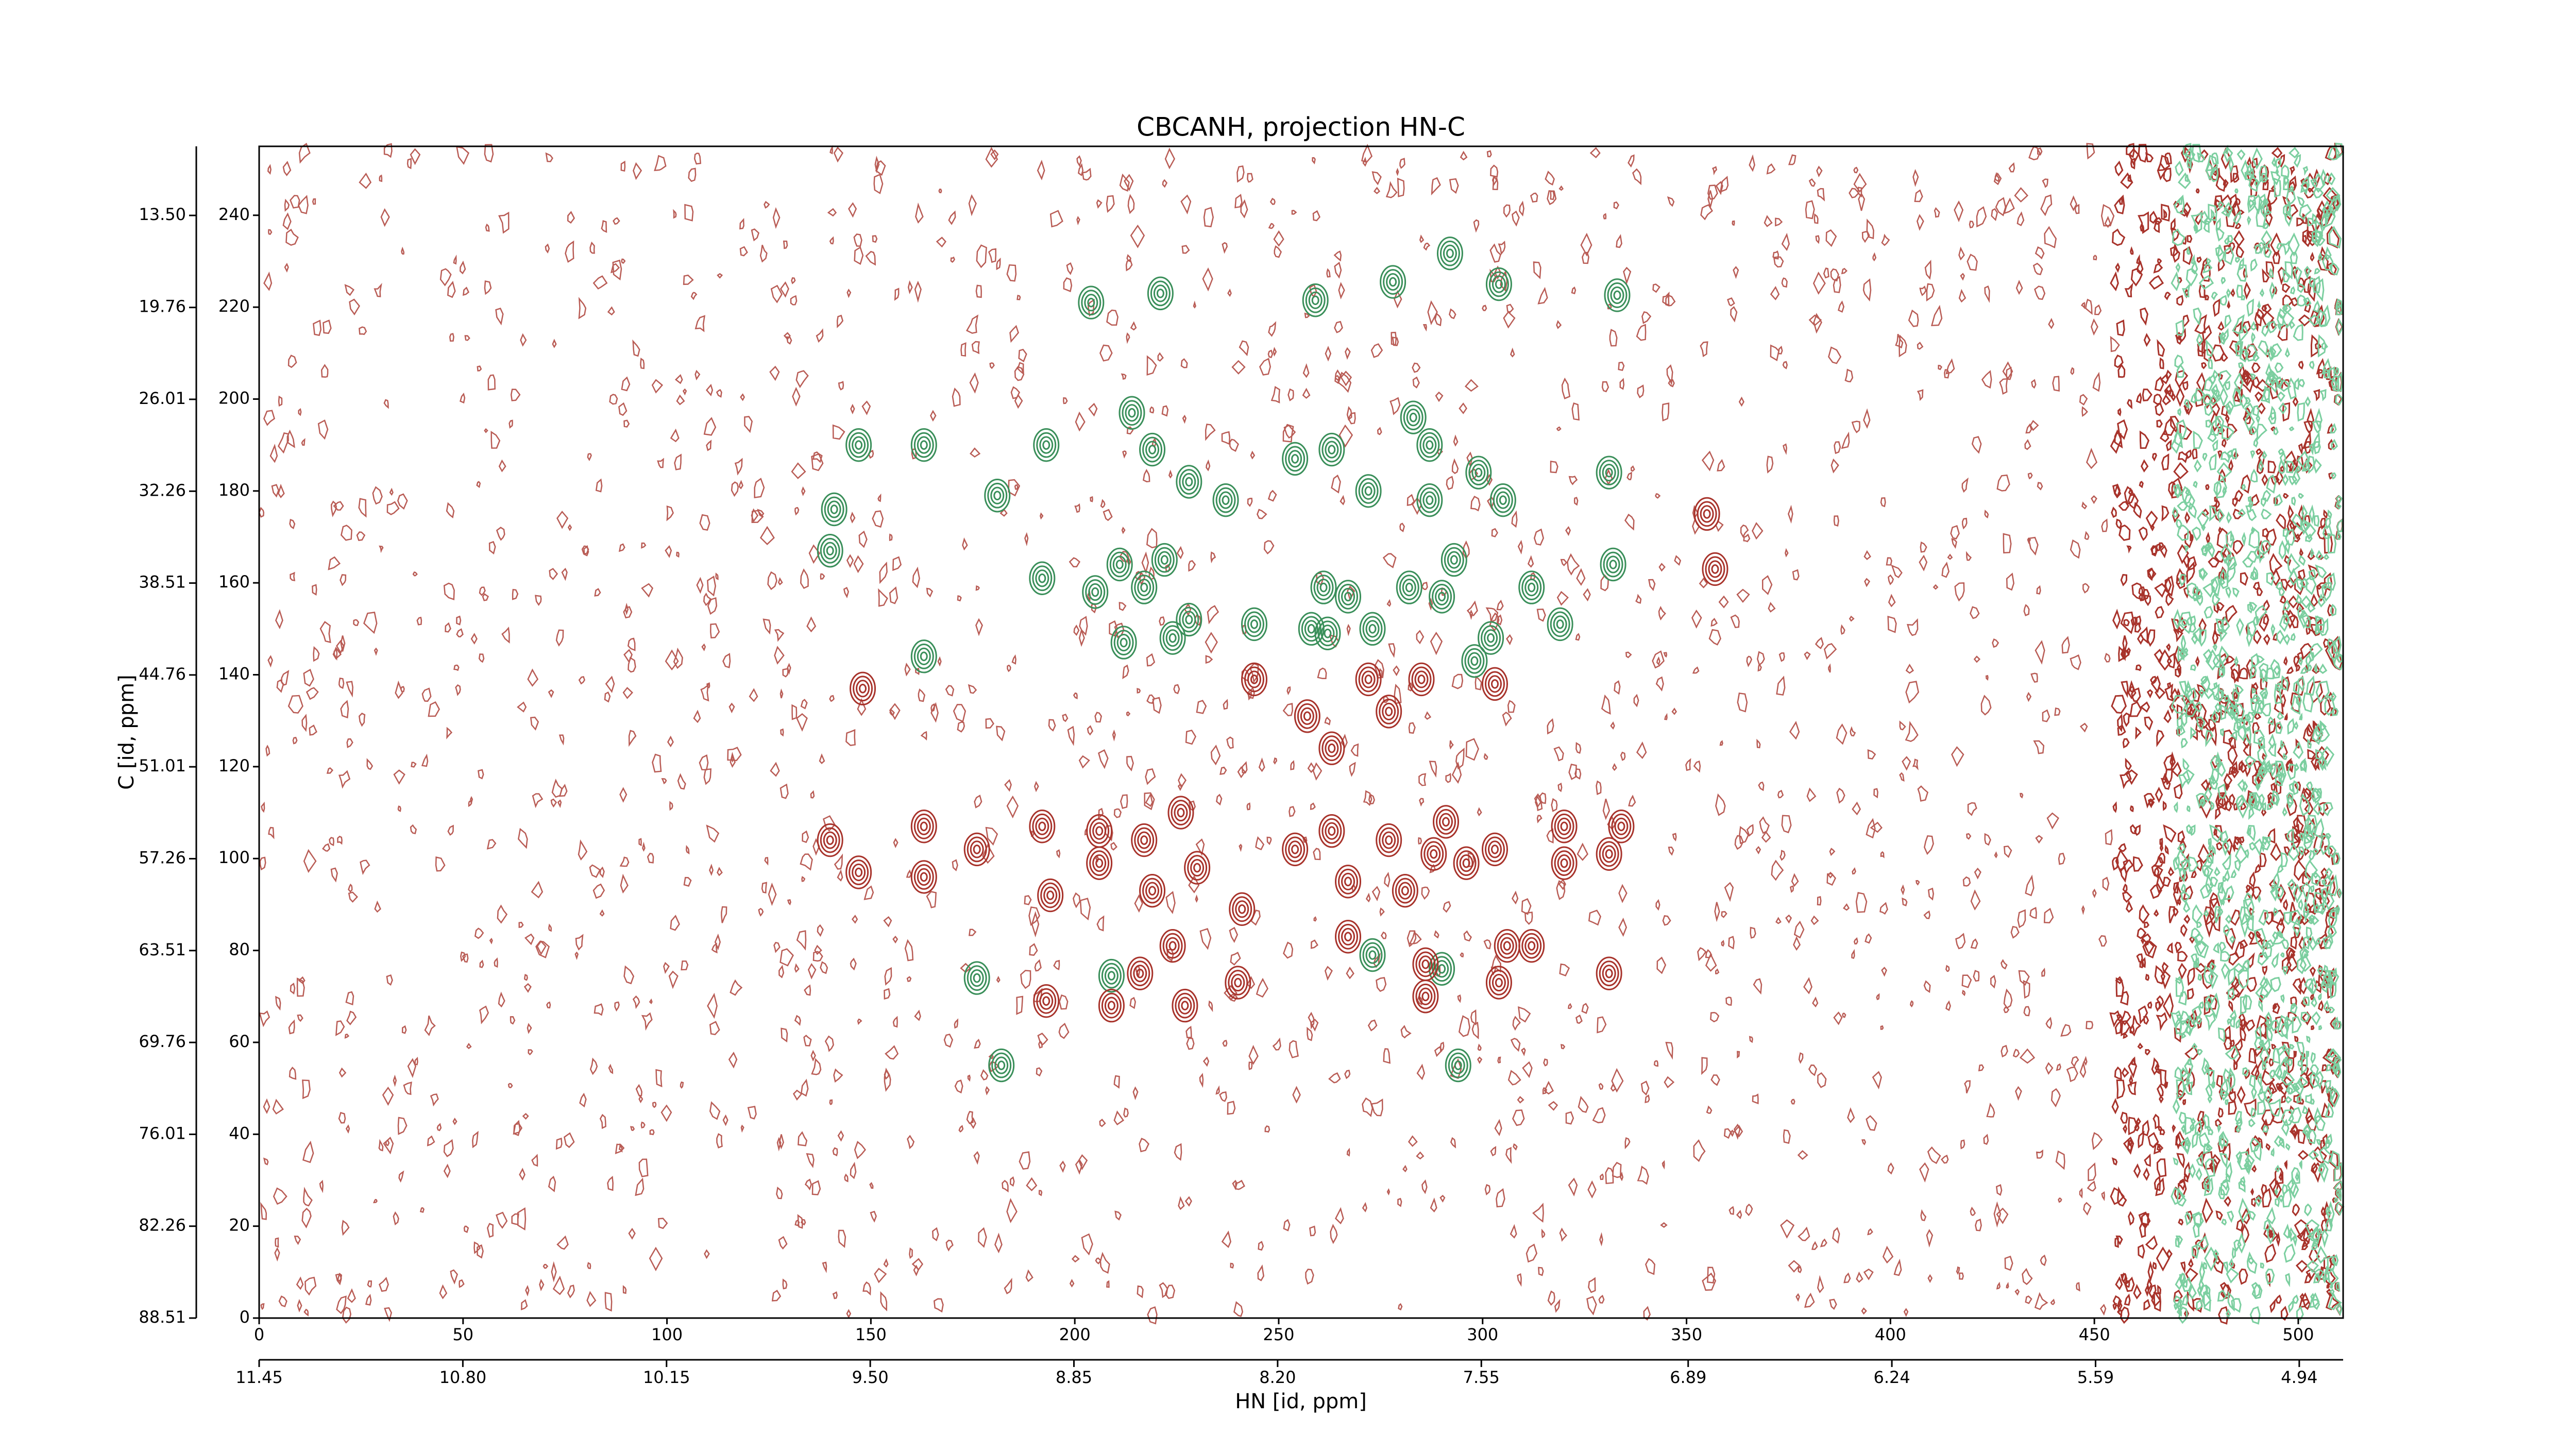  I want to click on y2-tick-label: 19.76, so click(162, 306).